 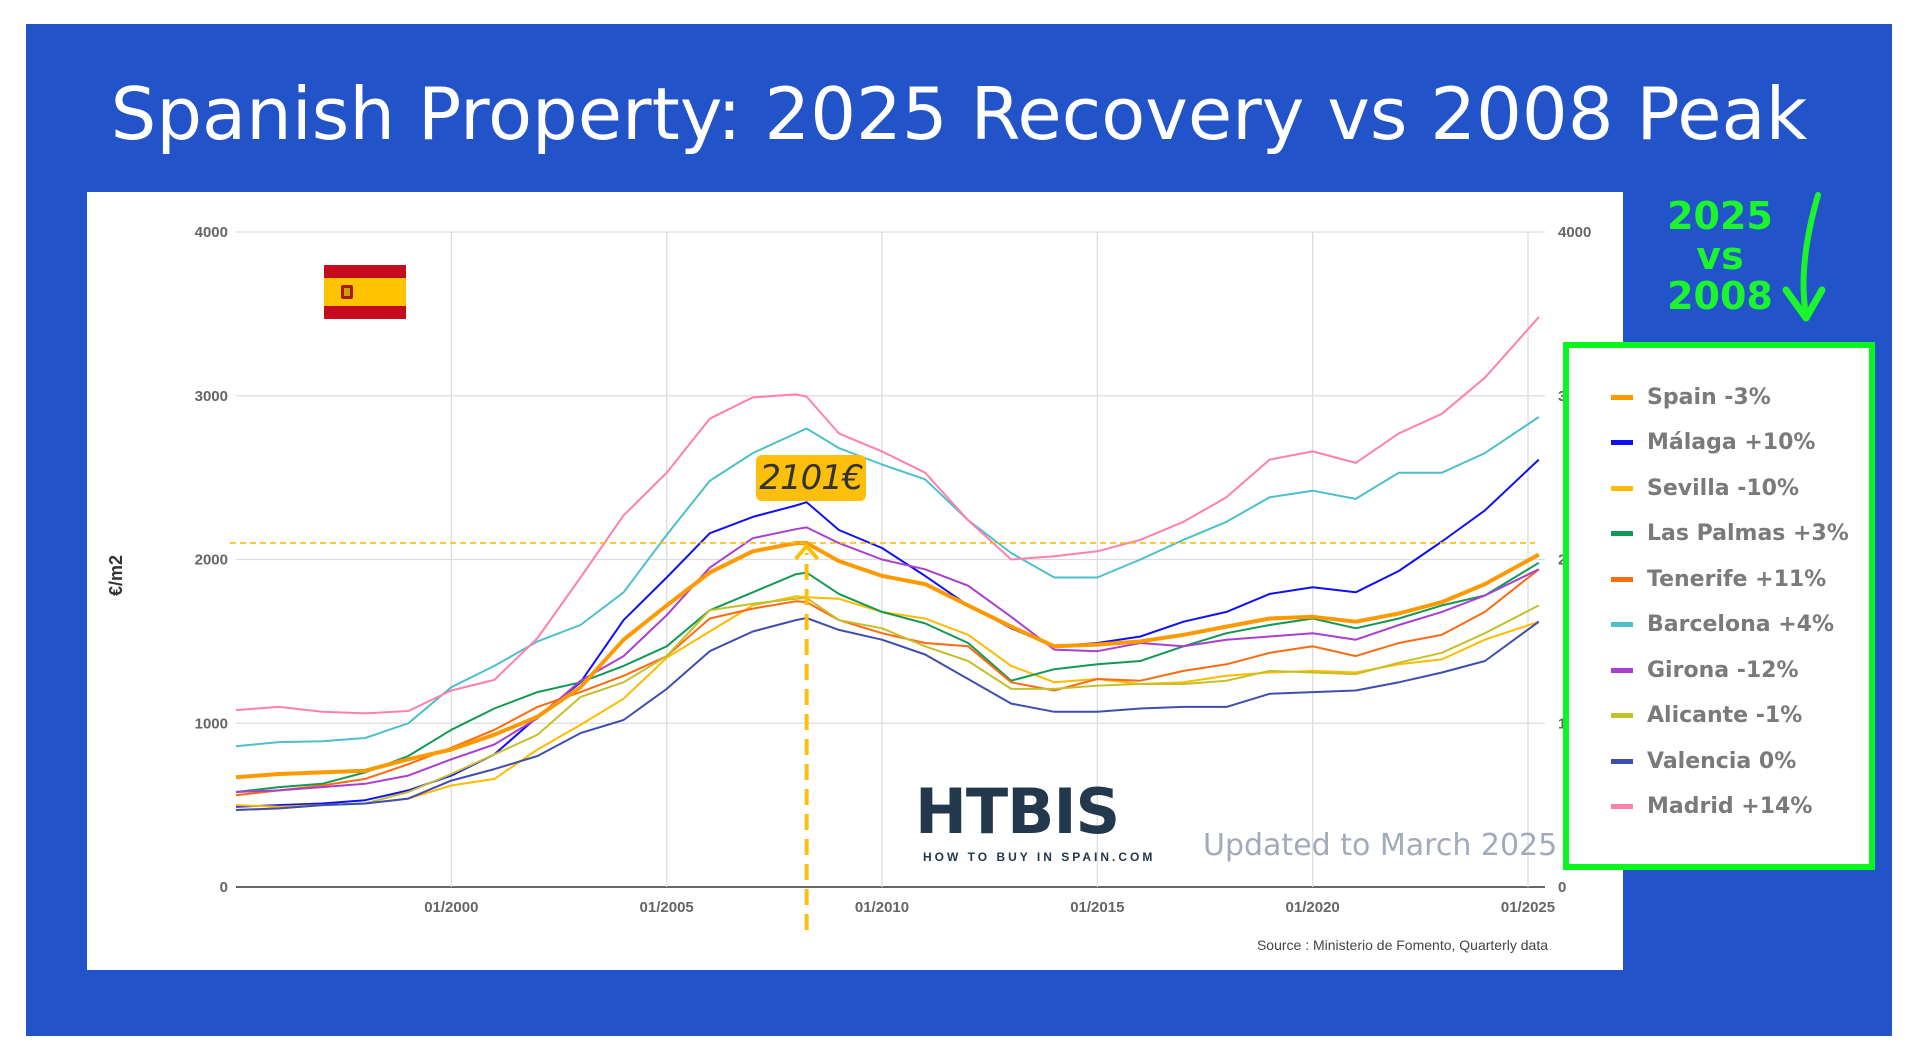 I want to click on legend-item: Alicante -1%, so click(x=1706, y=716).